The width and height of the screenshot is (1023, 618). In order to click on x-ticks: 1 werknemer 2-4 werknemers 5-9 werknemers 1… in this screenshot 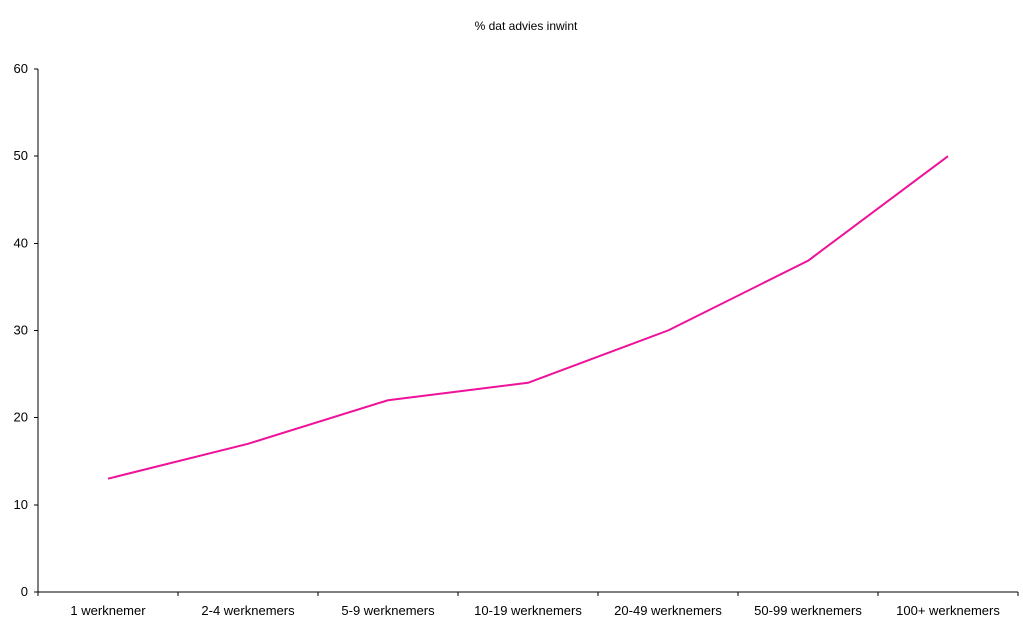, I will do `click(528, 605)`.